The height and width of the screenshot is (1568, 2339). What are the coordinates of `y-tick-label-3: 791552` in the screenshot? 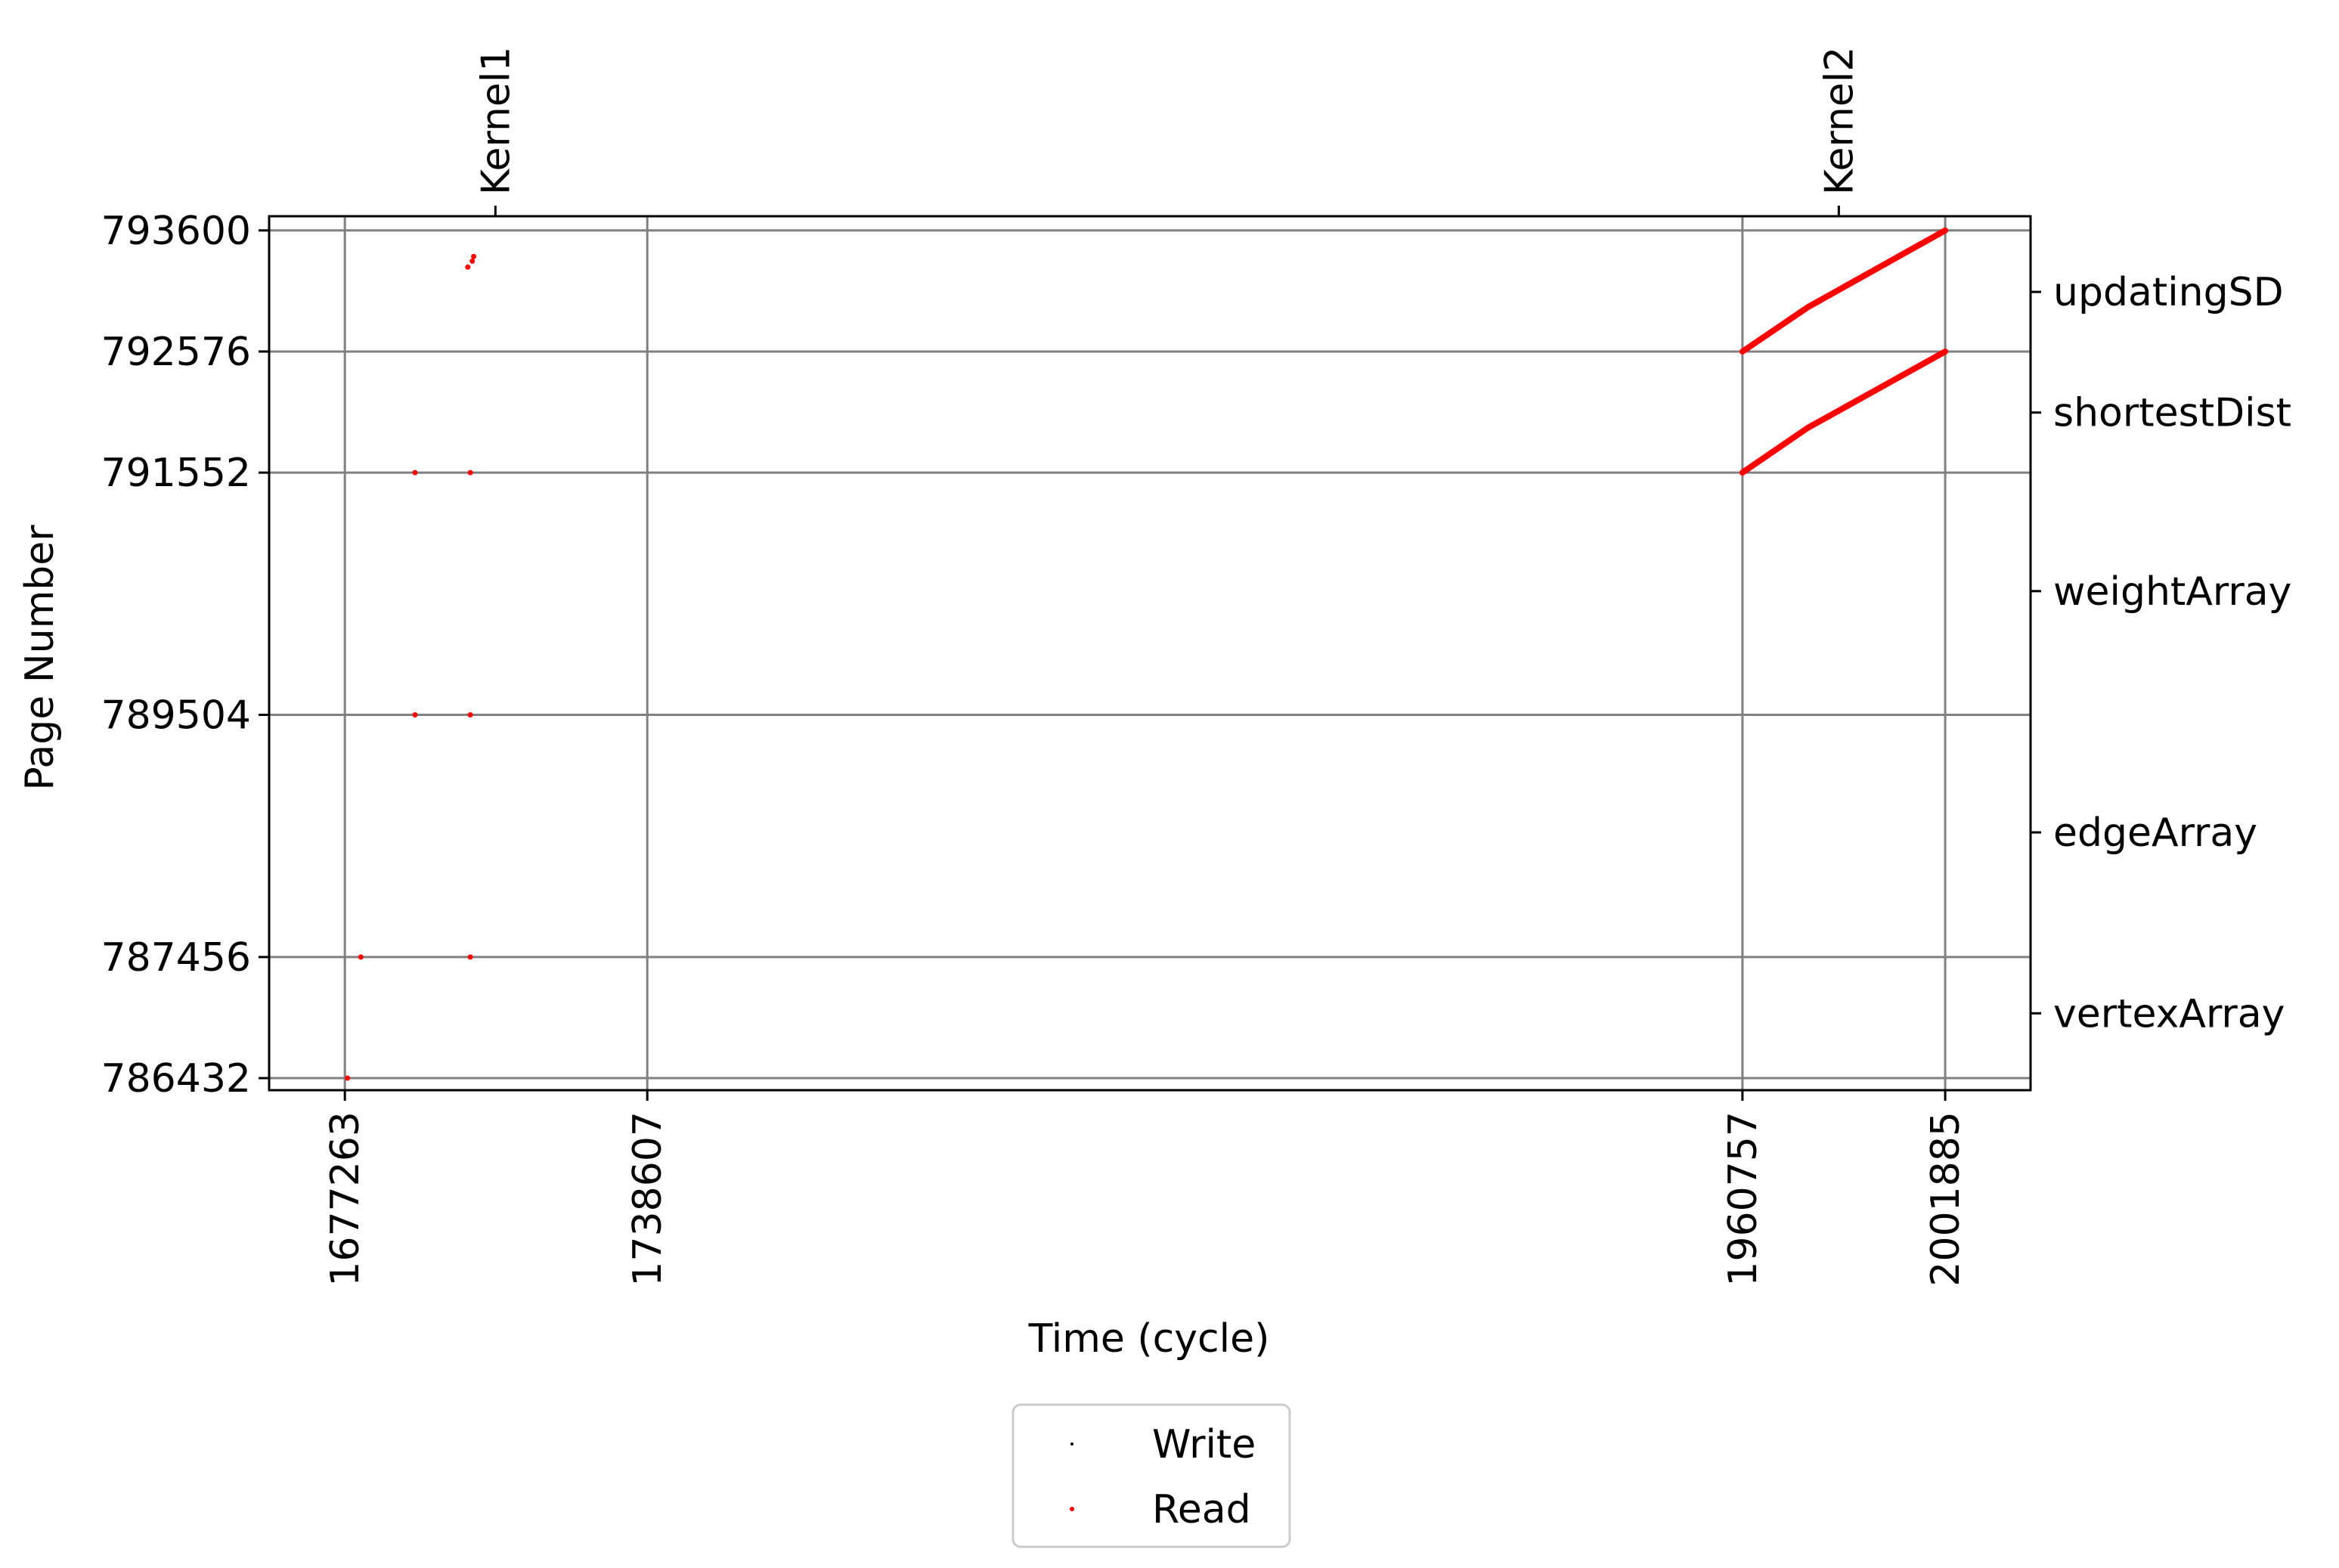 It's located at (176, 473).